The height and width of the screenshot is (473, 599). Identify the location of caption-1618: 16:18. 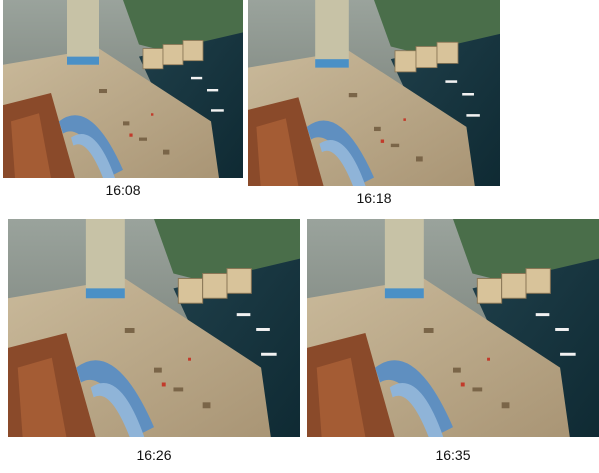
(374, 198).